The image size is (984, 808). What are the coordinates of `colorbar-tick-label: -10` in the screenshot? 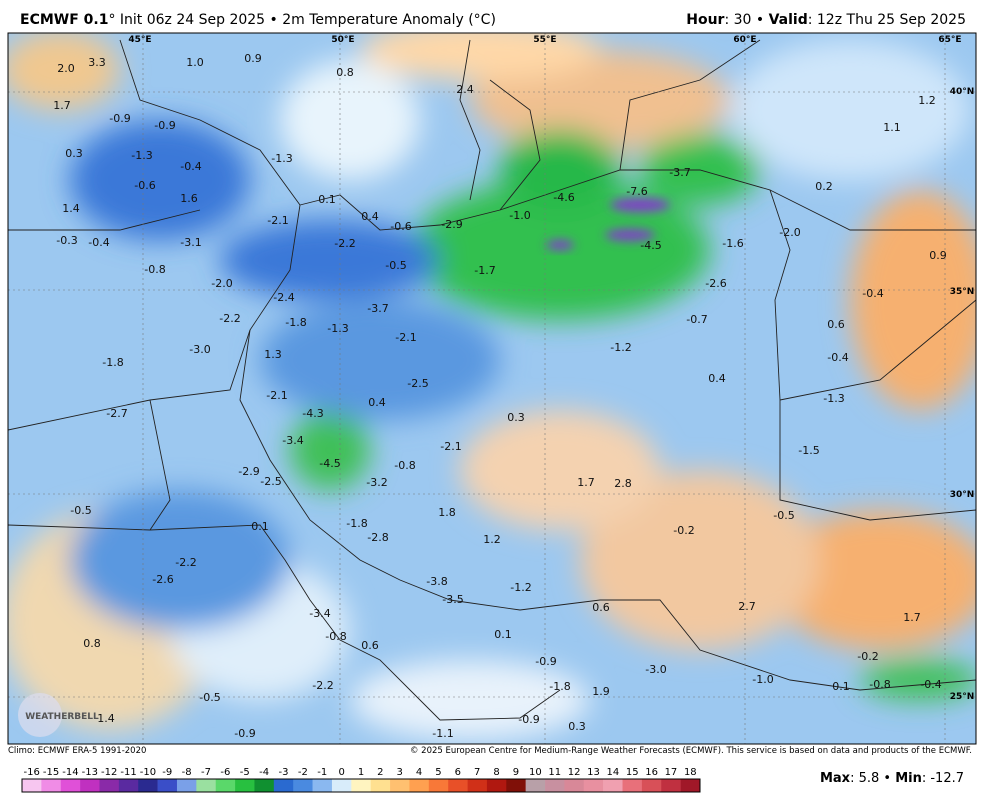 It's located at (148, 772).